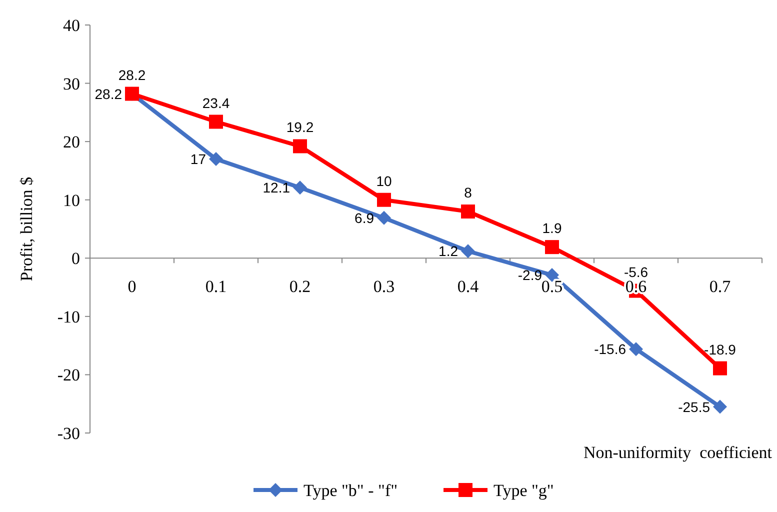 This screenshot has height=512, width=777. Describe the element at coordinates (364, 218) in the screenshot. I see `data-label: 6.9` at that location.